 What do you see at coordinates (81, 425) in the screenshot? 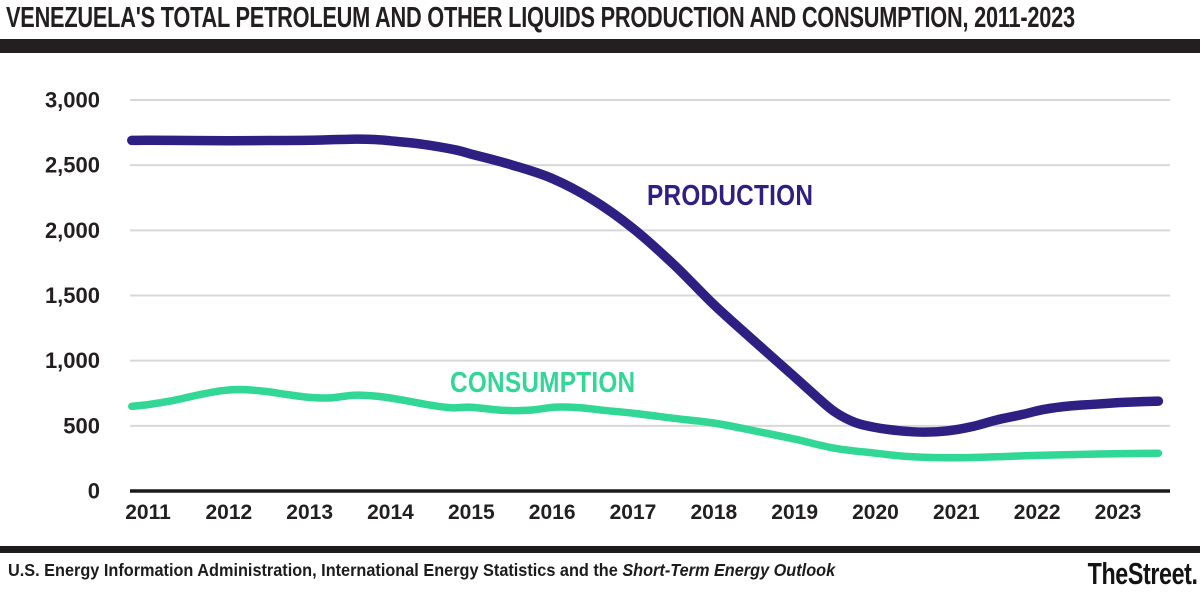
I see `y-tick-label: 500` at bounding box center [81, 425].